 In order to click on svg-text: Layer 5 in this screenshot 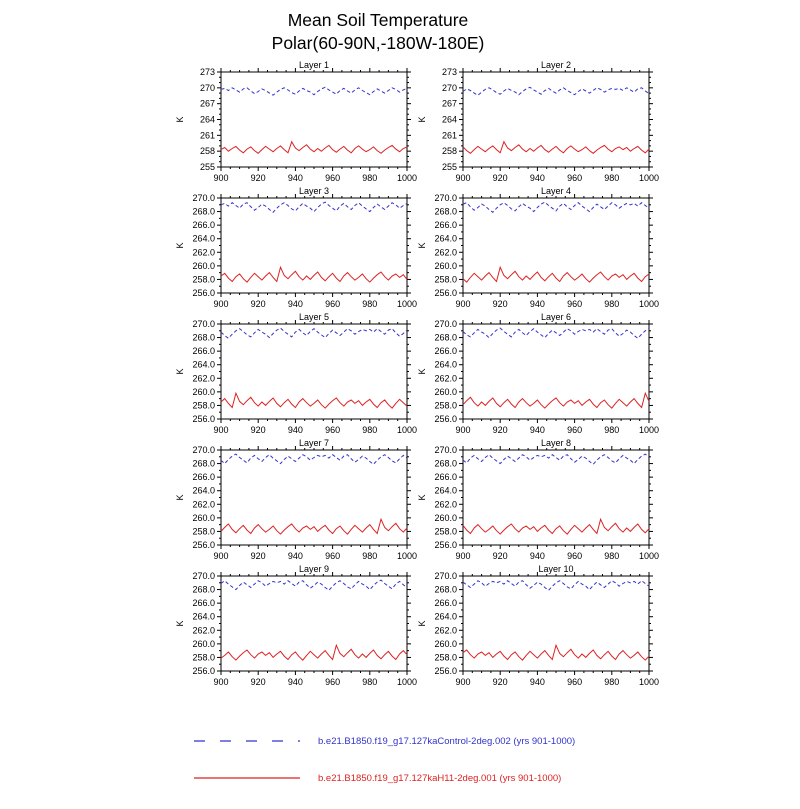, I will do `click(314, 317)`.